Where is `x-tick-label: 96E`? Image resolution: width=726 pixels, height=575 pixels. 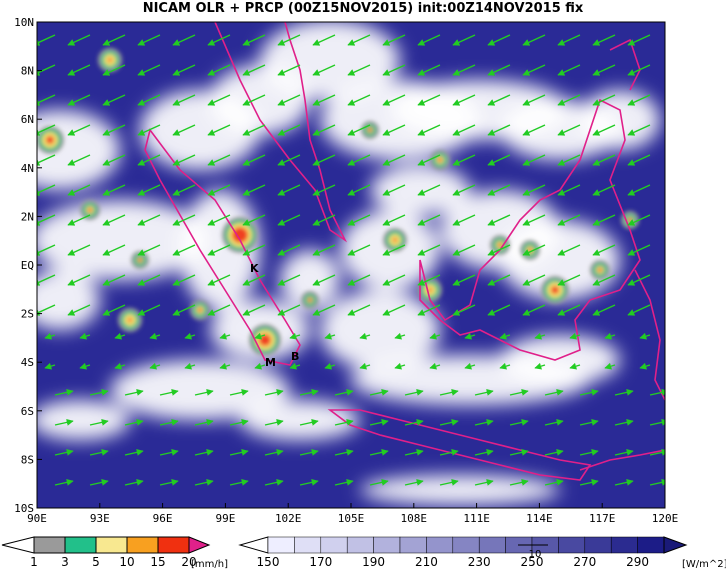 x-tick-label: 96E is located at coordinates (163, 518).